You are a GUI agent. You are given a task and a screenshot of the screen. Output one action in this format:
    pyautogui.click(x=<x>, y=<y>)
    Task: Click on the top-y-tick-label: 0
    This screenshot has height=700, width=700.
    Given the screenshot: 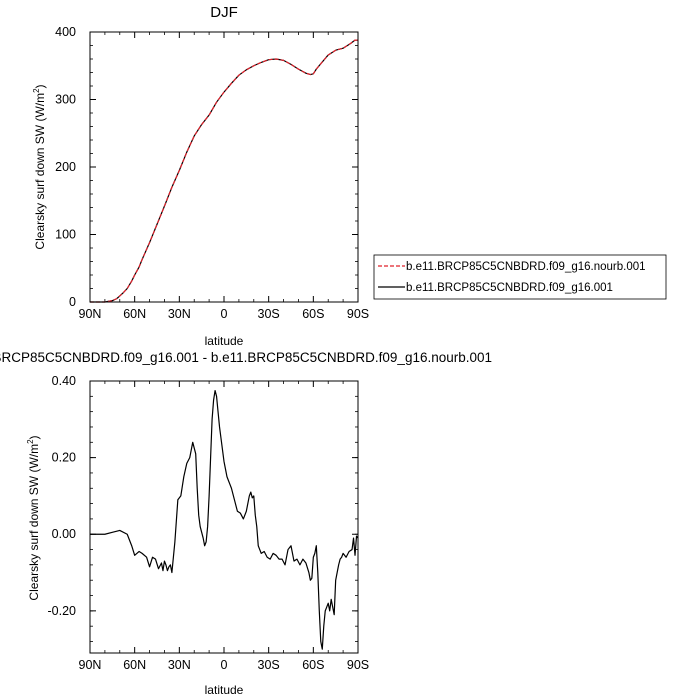 What is the action you would take?
    pyautogui.click(x=72, y=302)
    